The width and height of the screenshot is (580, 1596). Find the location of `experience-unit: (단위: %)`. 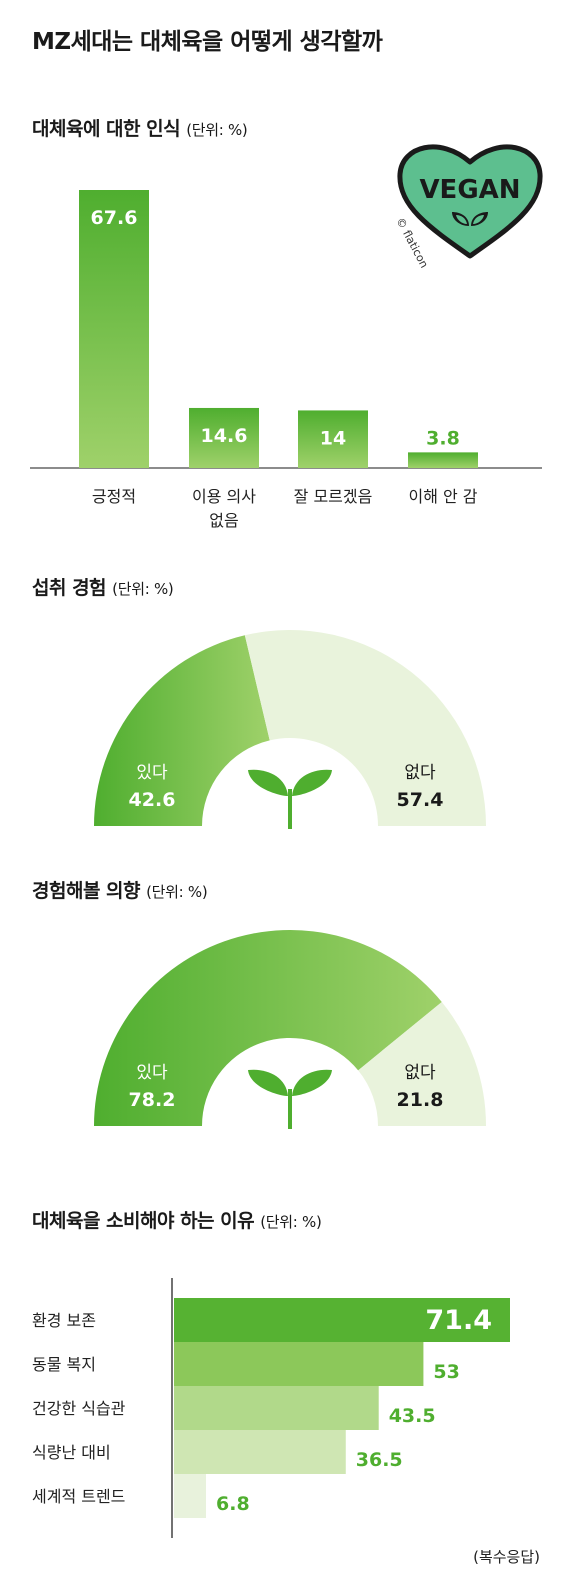

experience-unit: (단위: %) is located at coordinates (143, 589).